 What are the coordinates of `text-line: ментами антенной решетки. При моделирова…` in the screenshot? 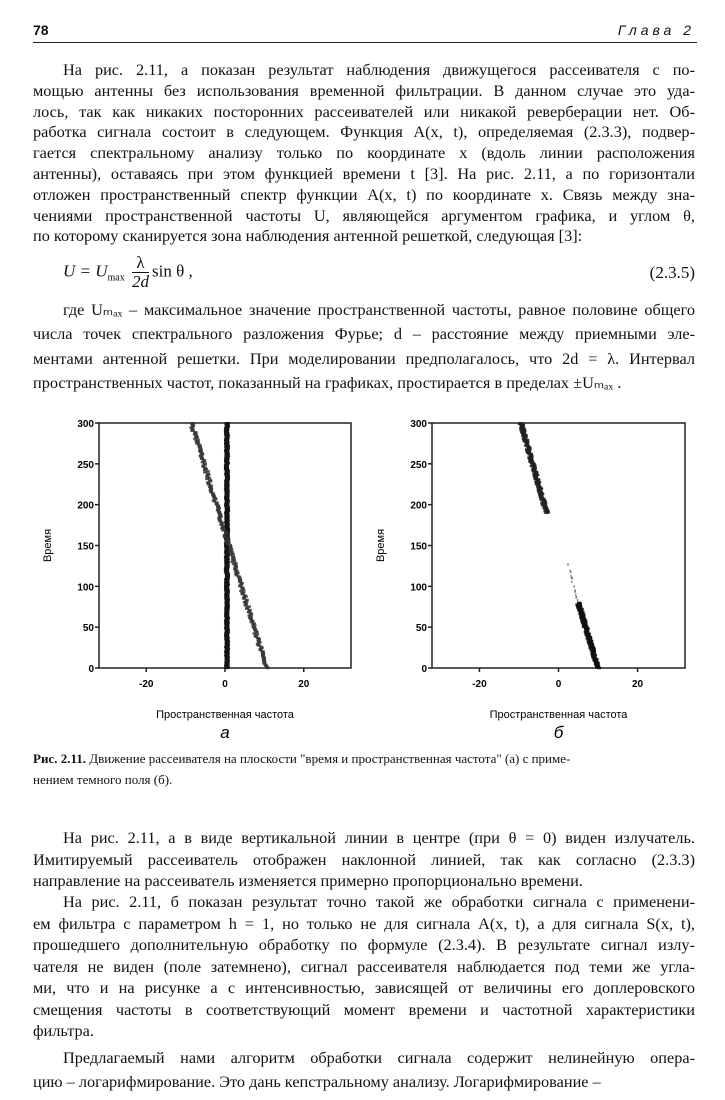 It's located at (364, 358).